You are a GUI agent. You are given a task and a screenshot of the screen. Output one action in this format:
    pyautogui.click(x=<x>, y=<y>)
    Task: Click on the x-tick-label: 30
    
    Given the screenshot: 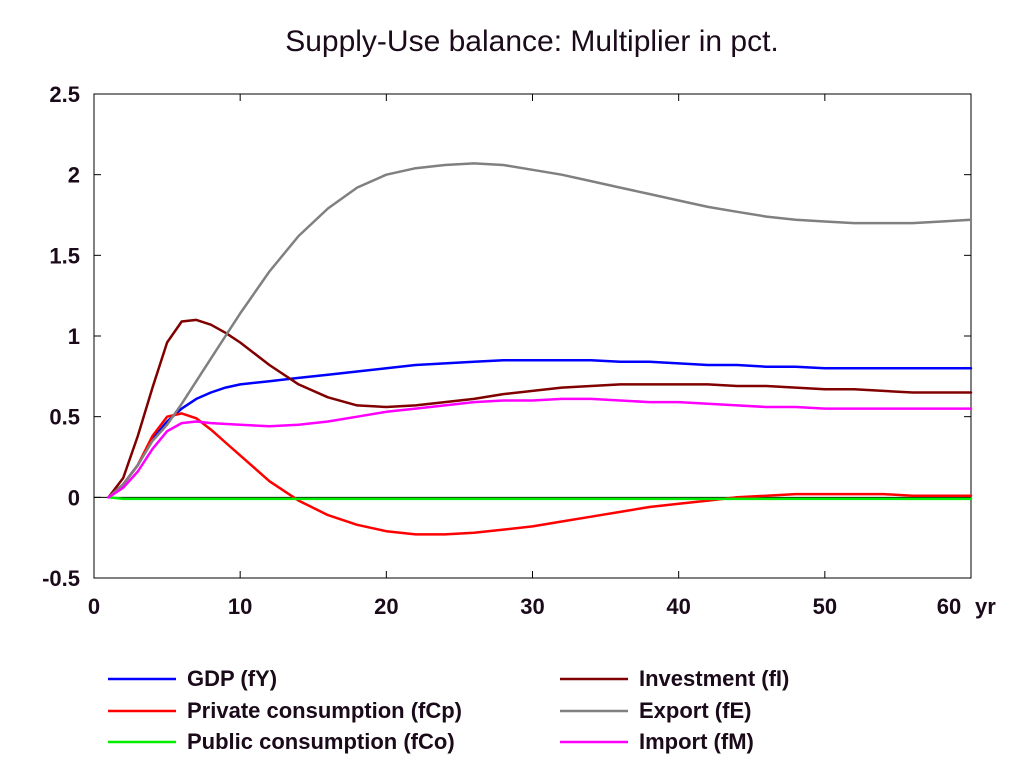 What is the action you would take?
    pyautogui.click(x=532, y=606)
    